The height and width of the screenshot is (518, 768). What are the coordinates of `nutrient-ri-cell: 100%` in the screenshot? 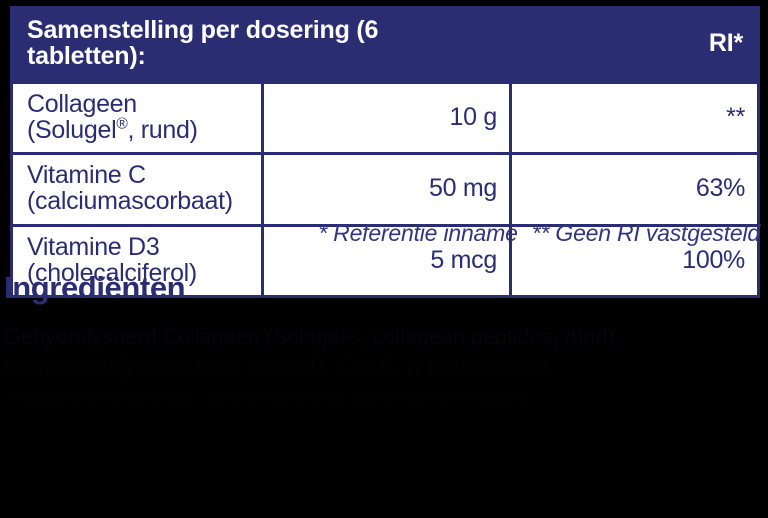 It's located at (633, 259).